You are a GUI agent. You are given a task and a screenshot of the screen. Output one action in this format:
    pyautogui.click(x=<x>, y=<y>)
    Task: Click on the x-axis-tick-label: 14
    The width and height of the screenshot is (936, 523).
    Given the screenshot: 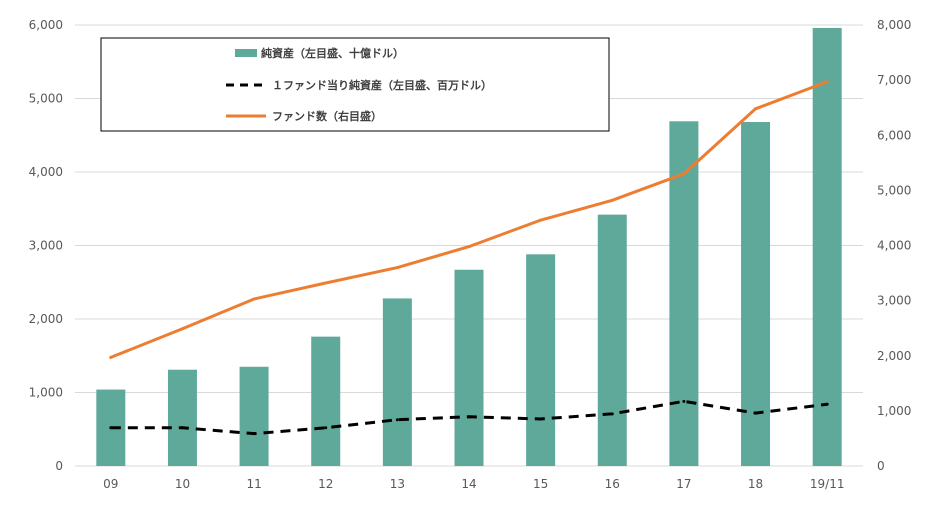 What is the action you would take?
    pyautogui.click(x=468, y=484)
    